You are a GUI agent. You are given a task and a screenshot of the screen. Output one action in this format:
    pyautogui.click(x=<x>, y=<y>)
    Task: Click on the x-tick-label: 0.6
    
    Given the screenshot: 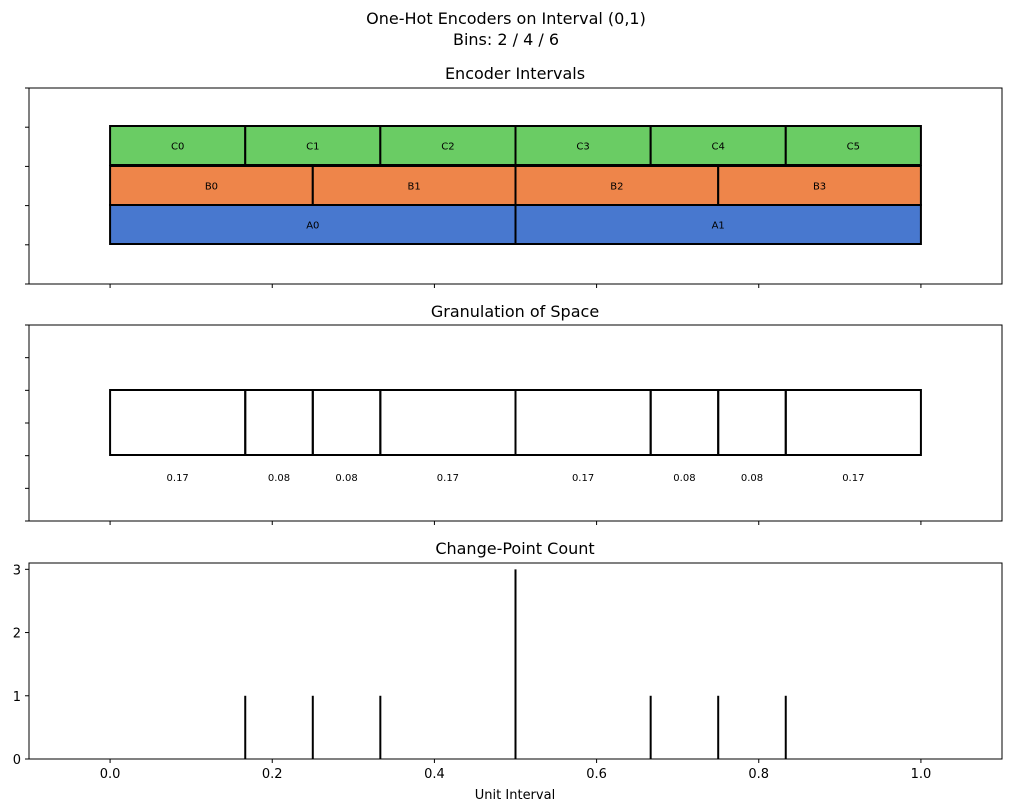 What is the action you would take?
    pyautogui.click(x=596, y=774)
    